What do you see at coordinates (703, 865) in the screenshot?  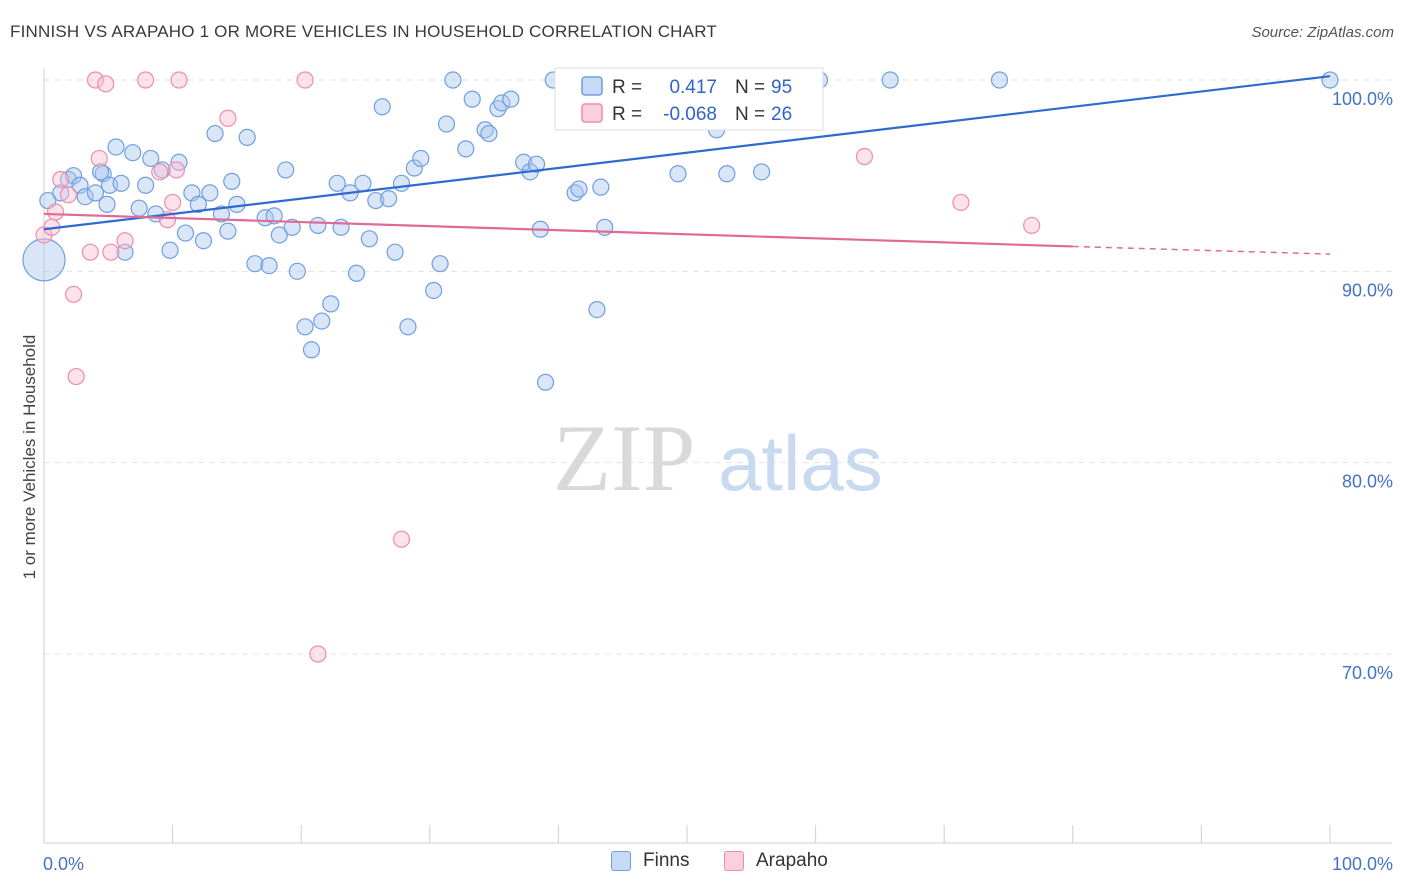 I see `series-legend: Finns Arapaho` at bounding box center [703, 865].